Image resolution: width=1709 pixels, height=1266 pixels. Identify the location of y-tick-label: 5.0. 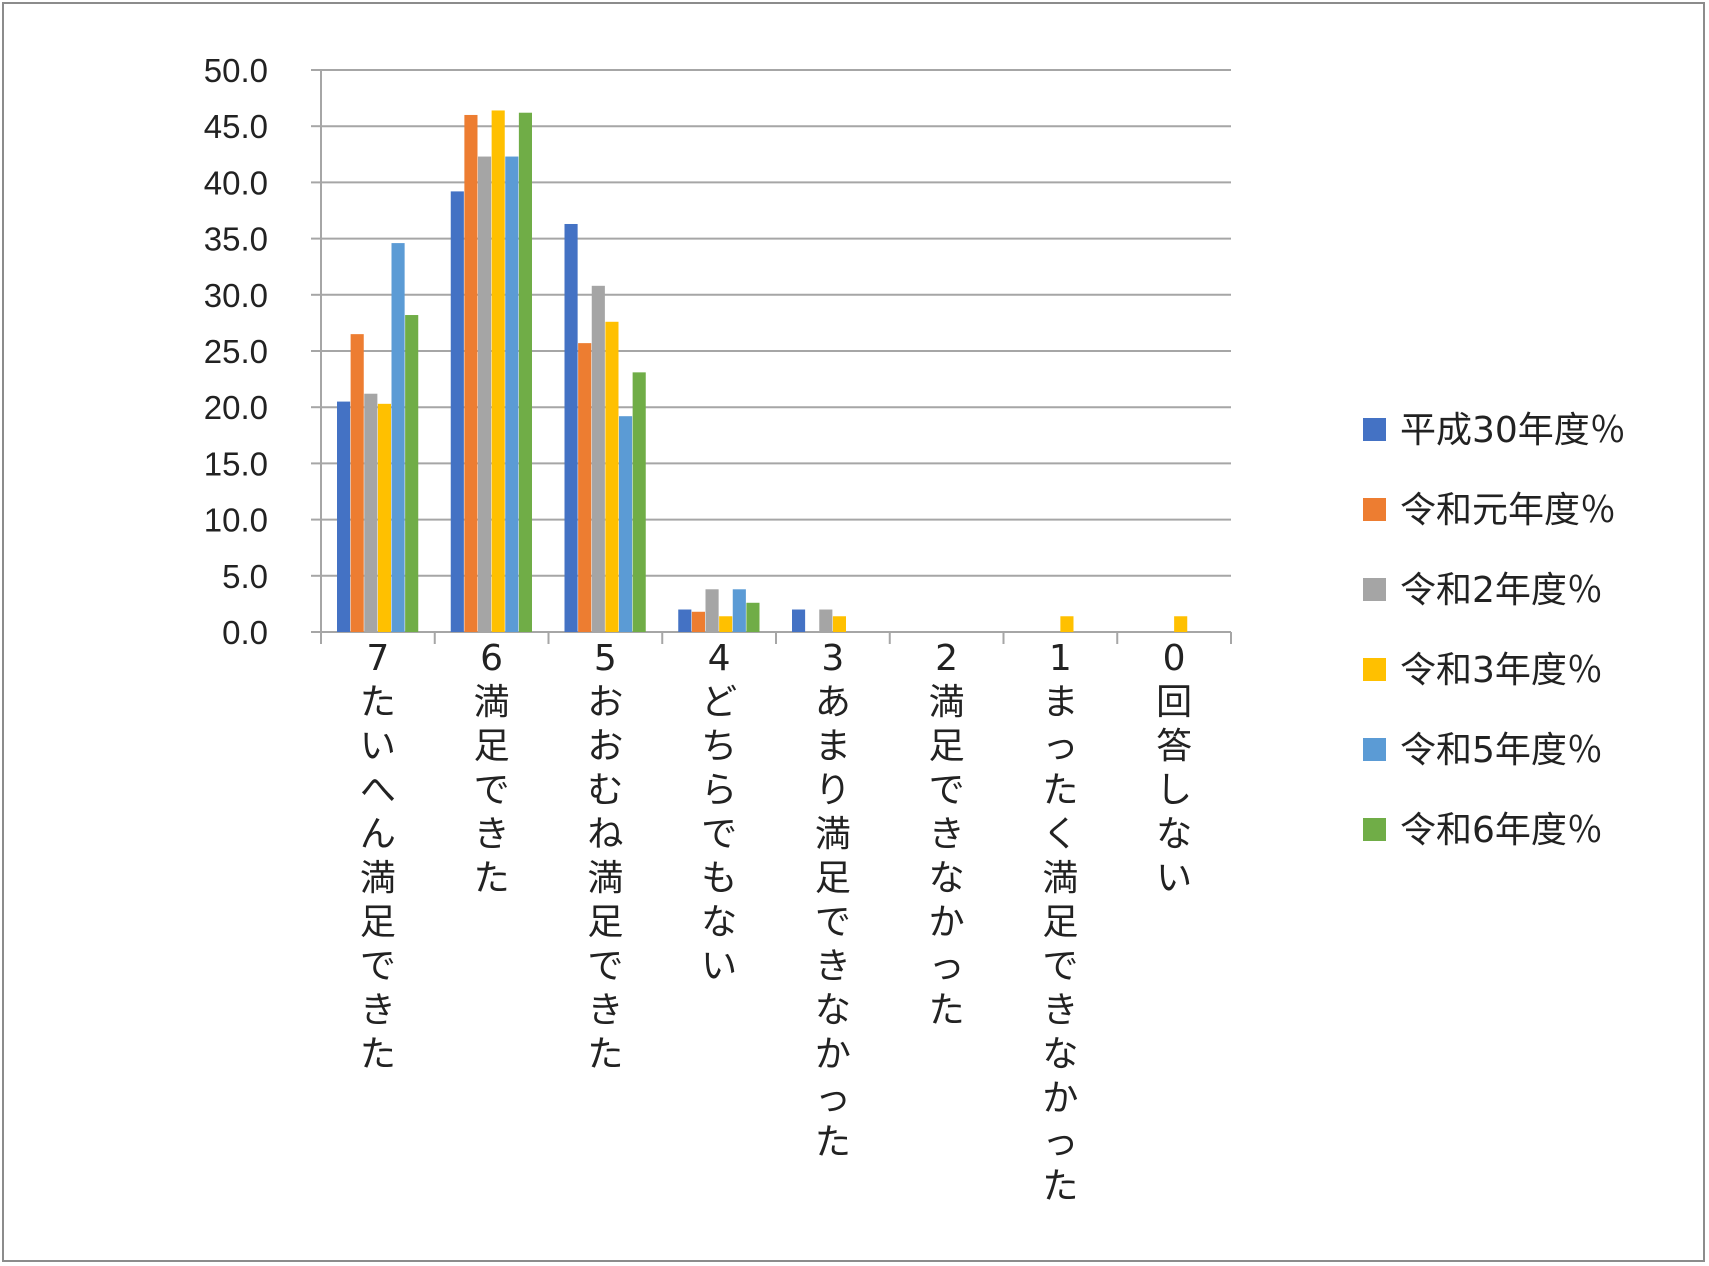
(245, 576).